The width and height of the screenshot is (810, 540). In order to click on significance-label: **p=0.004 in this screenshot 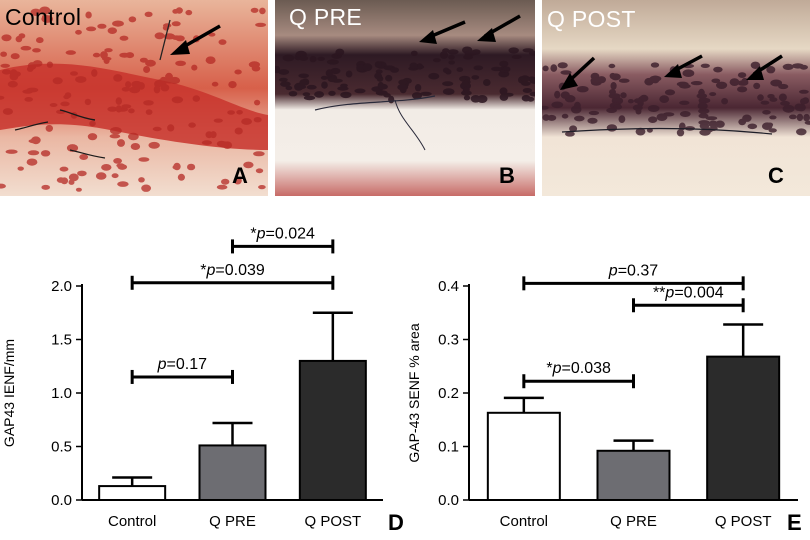, I will do `click(688, 292)`.